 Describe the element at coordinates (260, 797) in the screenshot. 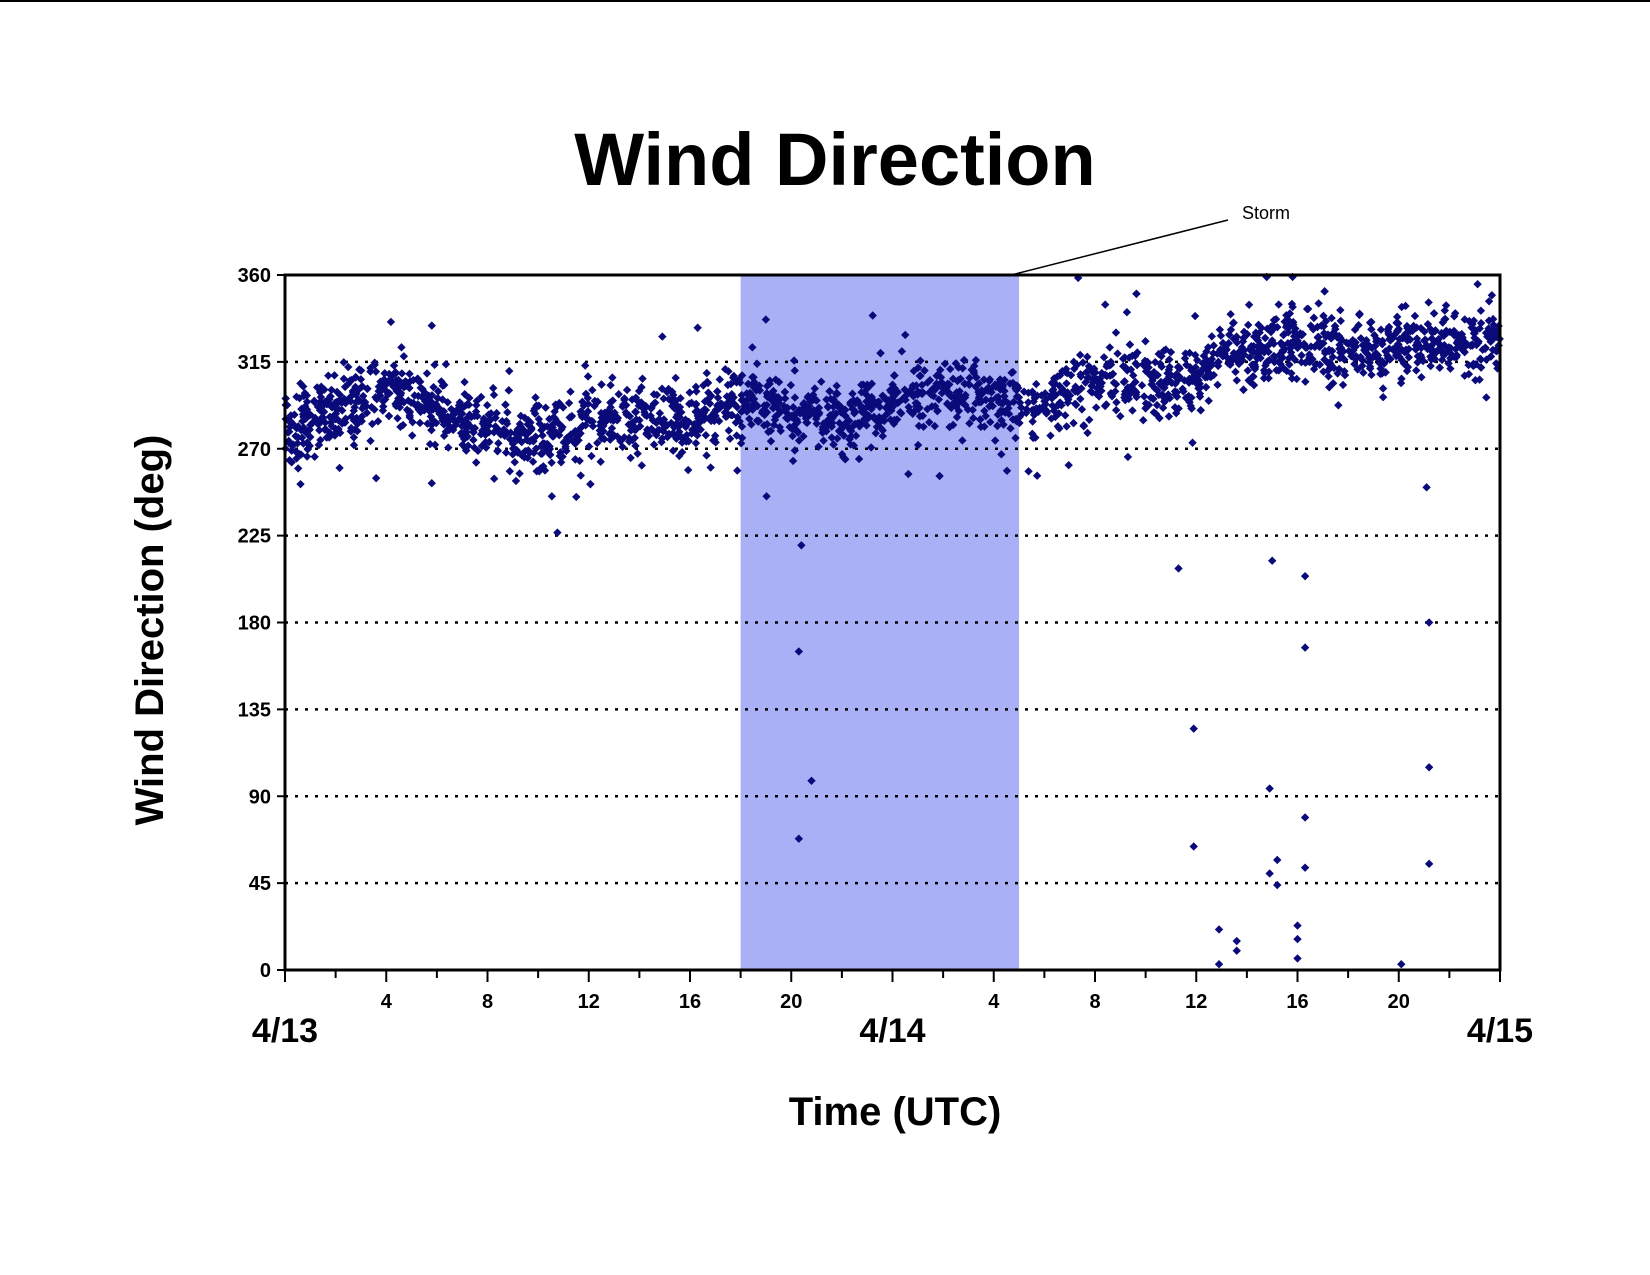

I see `y-tick-label-90: 90` at that location.